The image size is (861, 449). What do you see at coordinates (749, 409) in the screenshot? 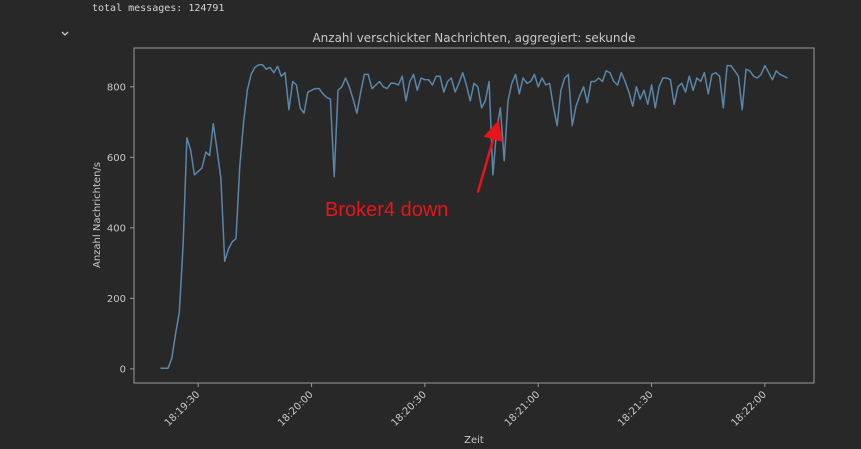
I see `x-tick-label: 18:22:00` at bounding box center [749, 409].